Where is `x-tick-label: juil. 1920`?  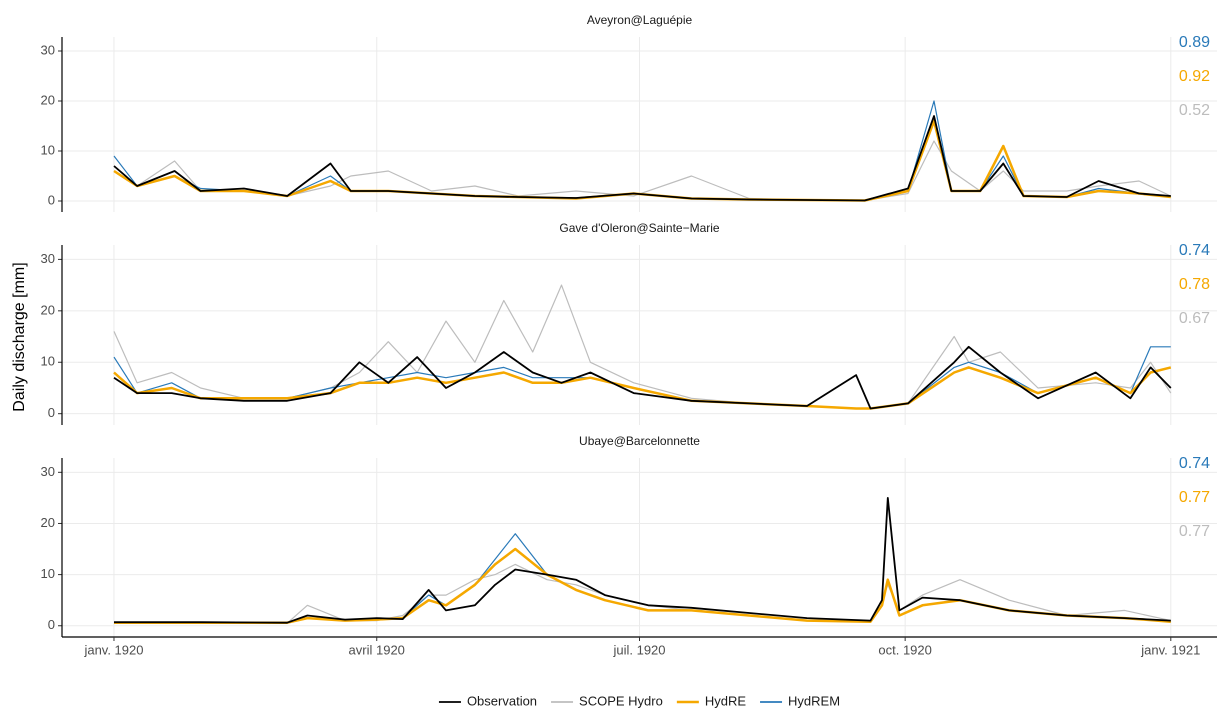
x-tick-label: juil. 1920 is located at coordinates (638, 649).